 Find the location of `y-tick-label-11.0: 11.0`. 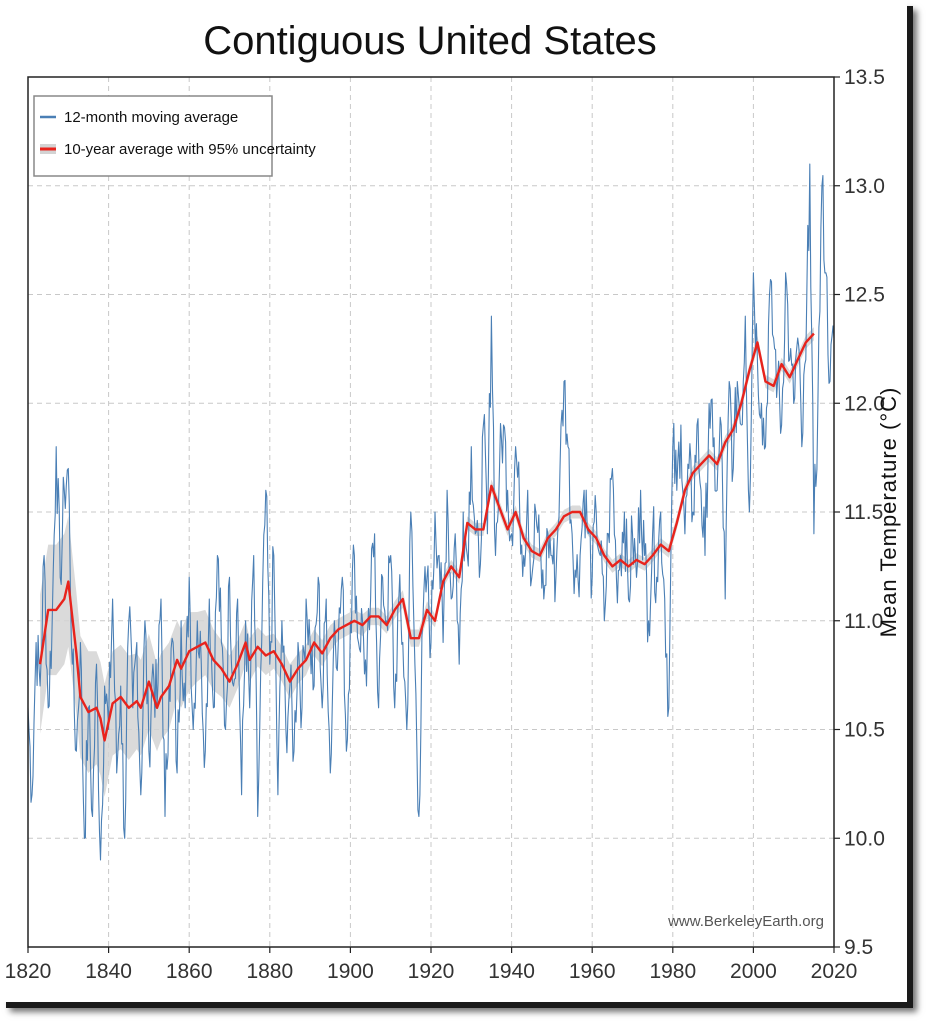

y-tick-label-11.0: 11.0 is located at coordinates (863, 621).